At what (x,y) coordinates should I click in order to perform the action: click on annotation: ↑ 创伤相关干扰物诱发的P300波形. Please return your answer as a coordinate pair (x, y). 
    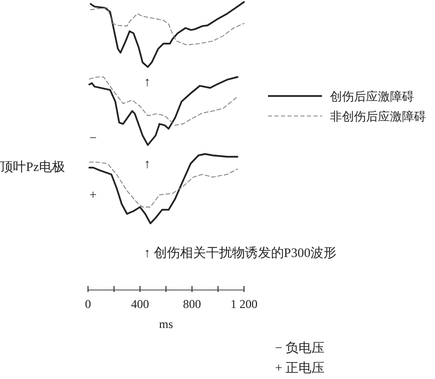
    Looking at the image, I should click on (240, 252).